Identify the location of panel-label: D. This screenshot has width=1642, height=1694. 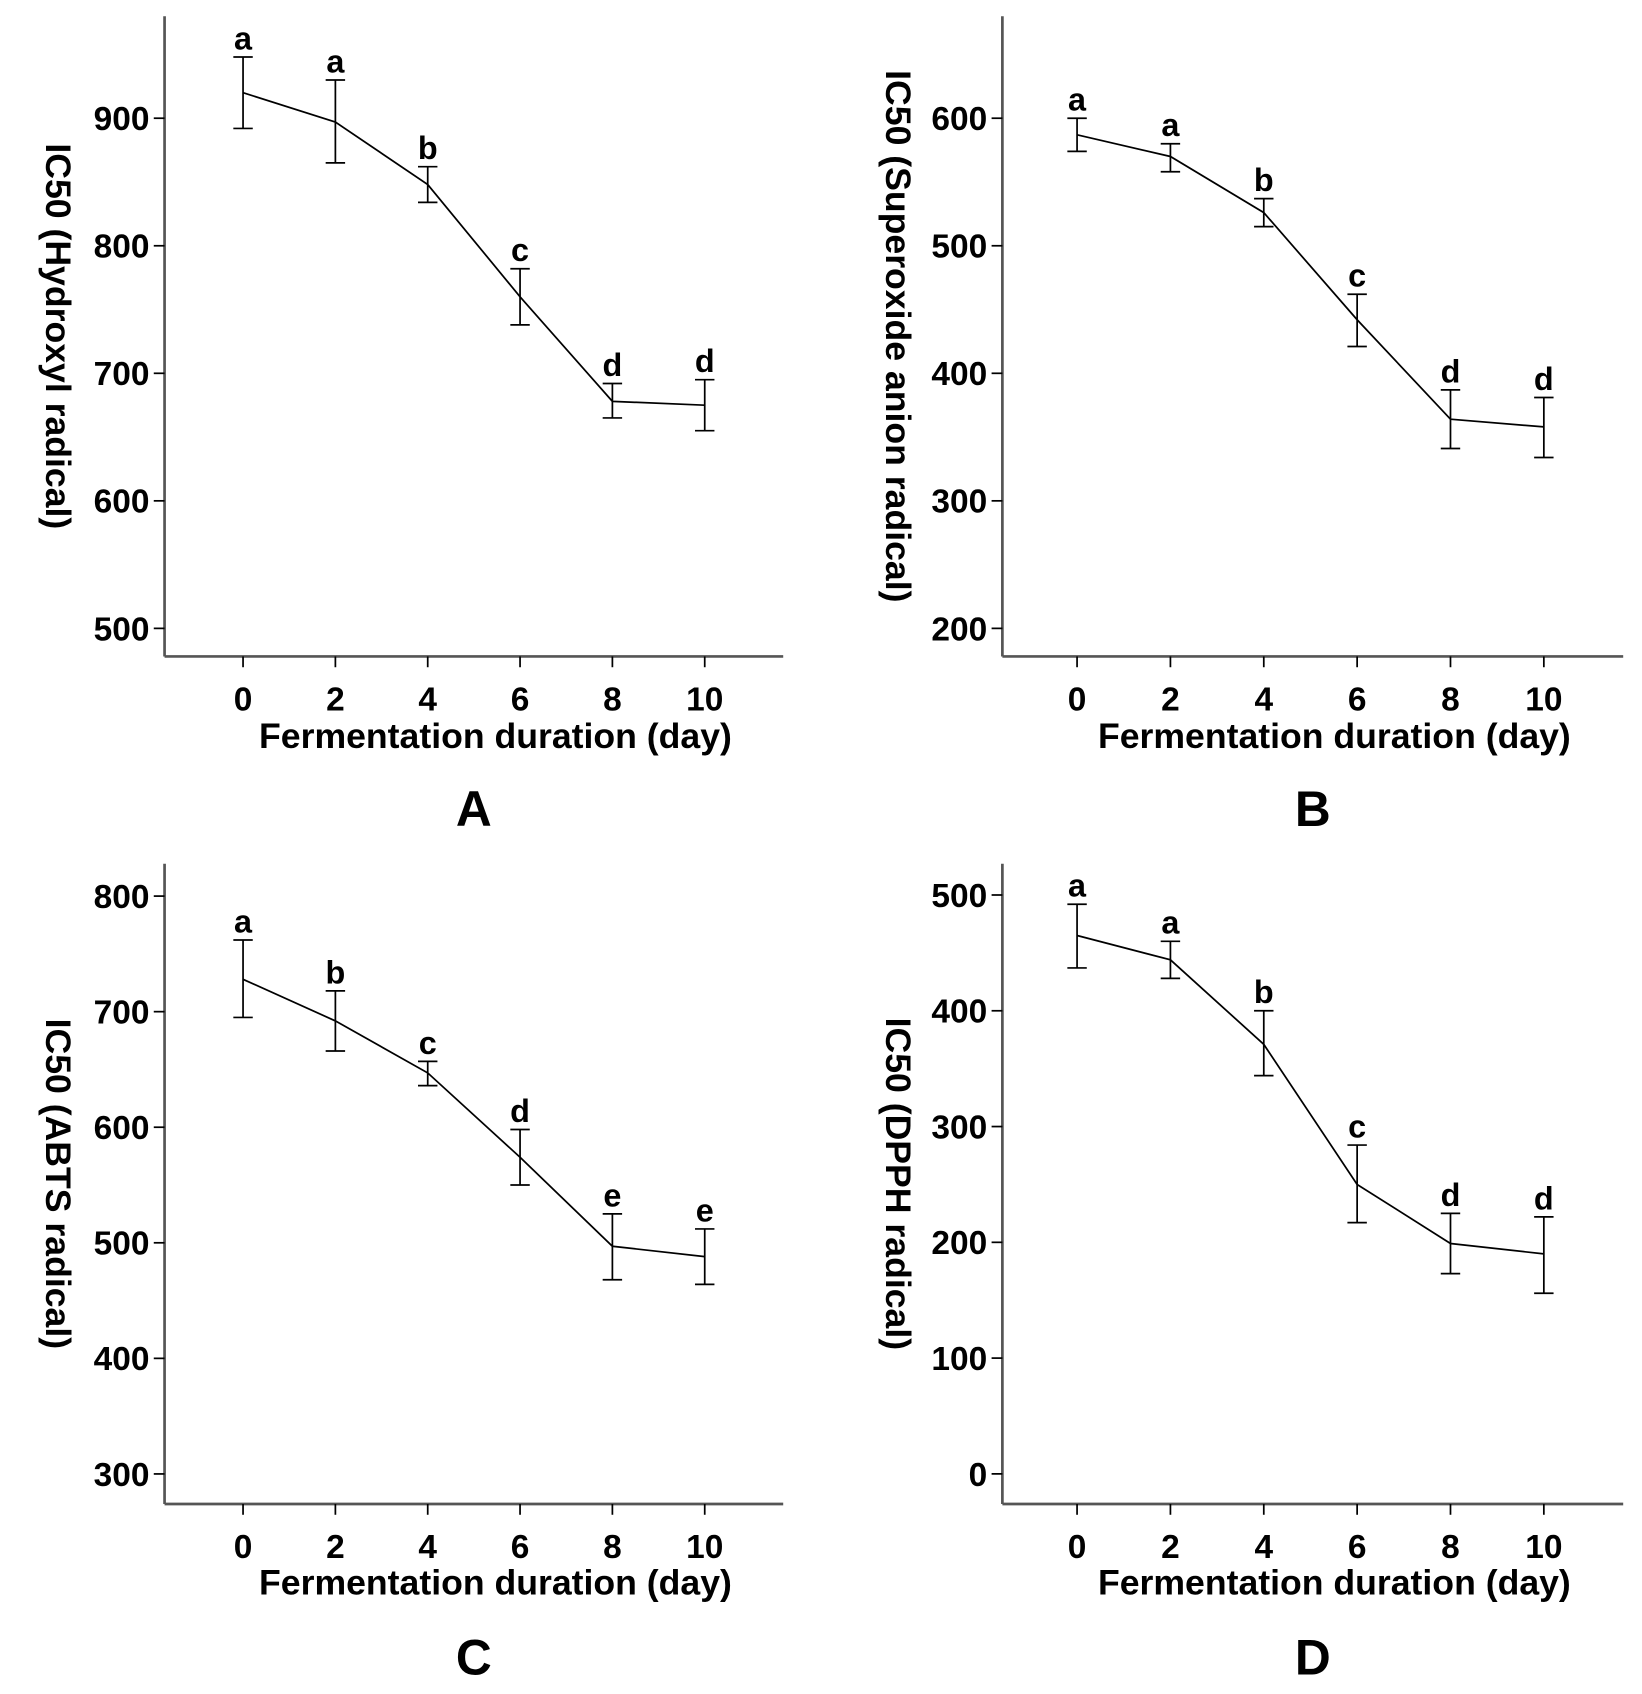
(1313, 1658).